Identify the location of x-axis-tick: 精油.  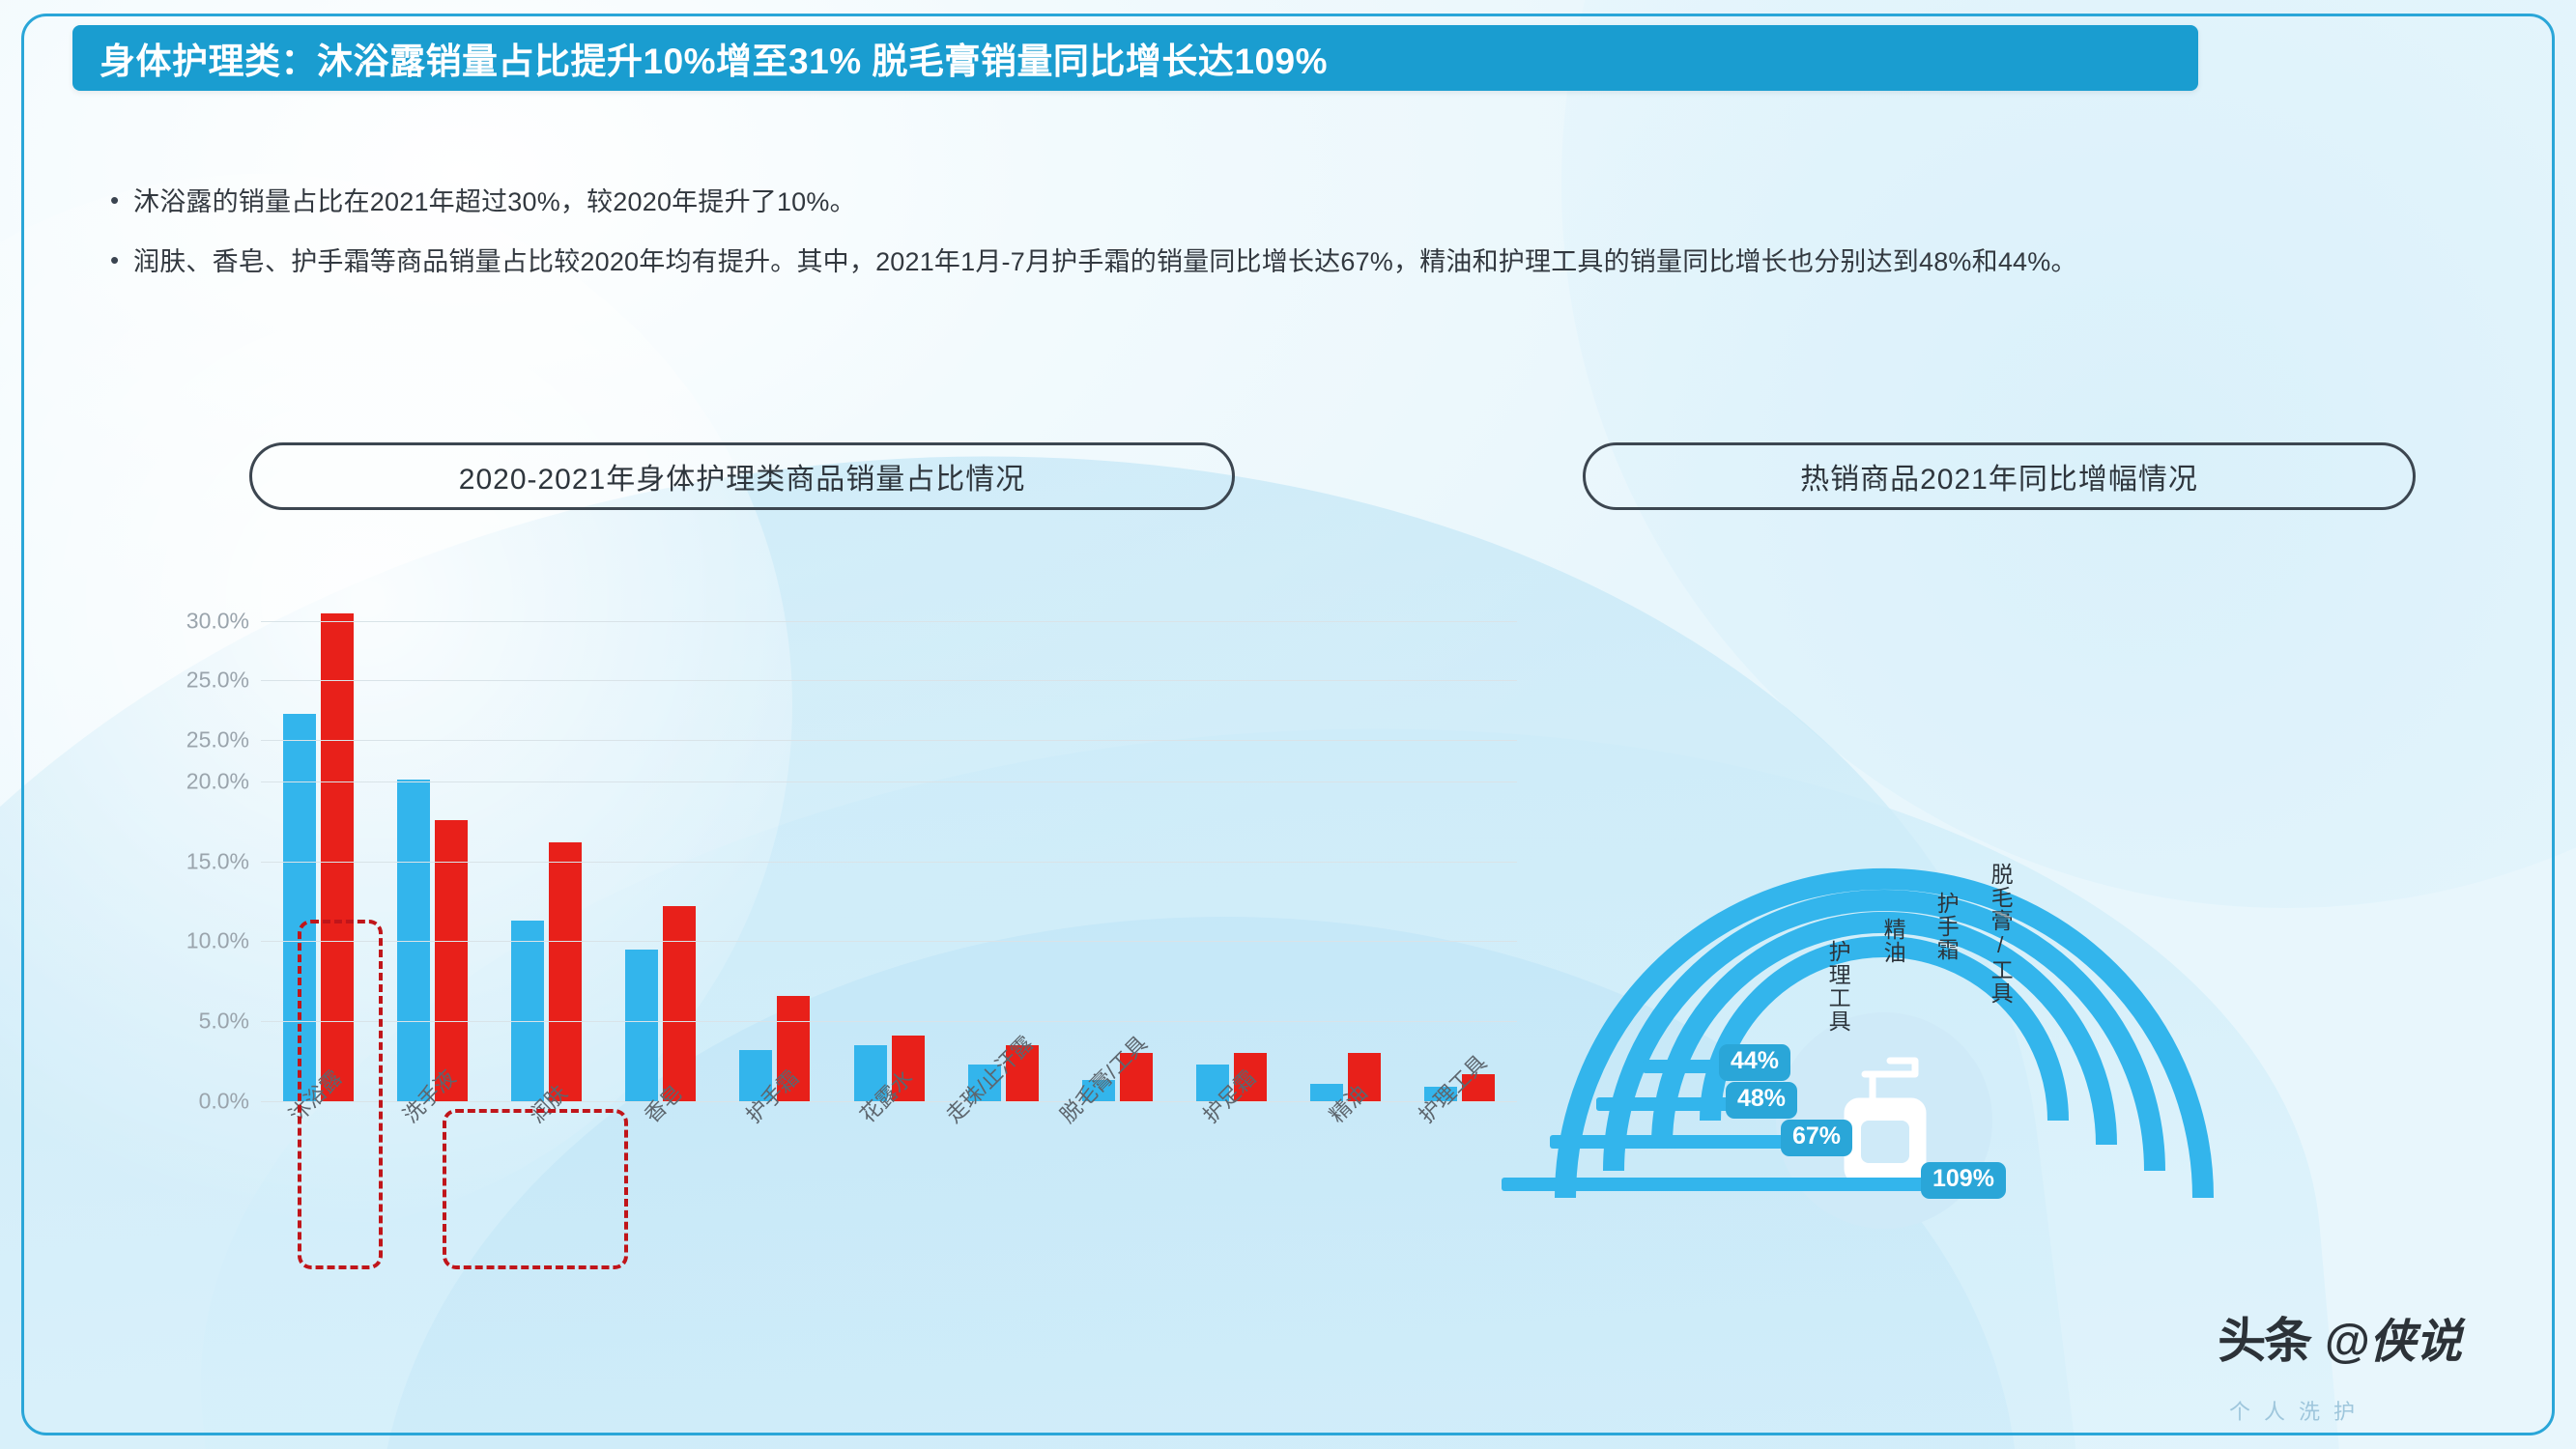
(1346, 1134).